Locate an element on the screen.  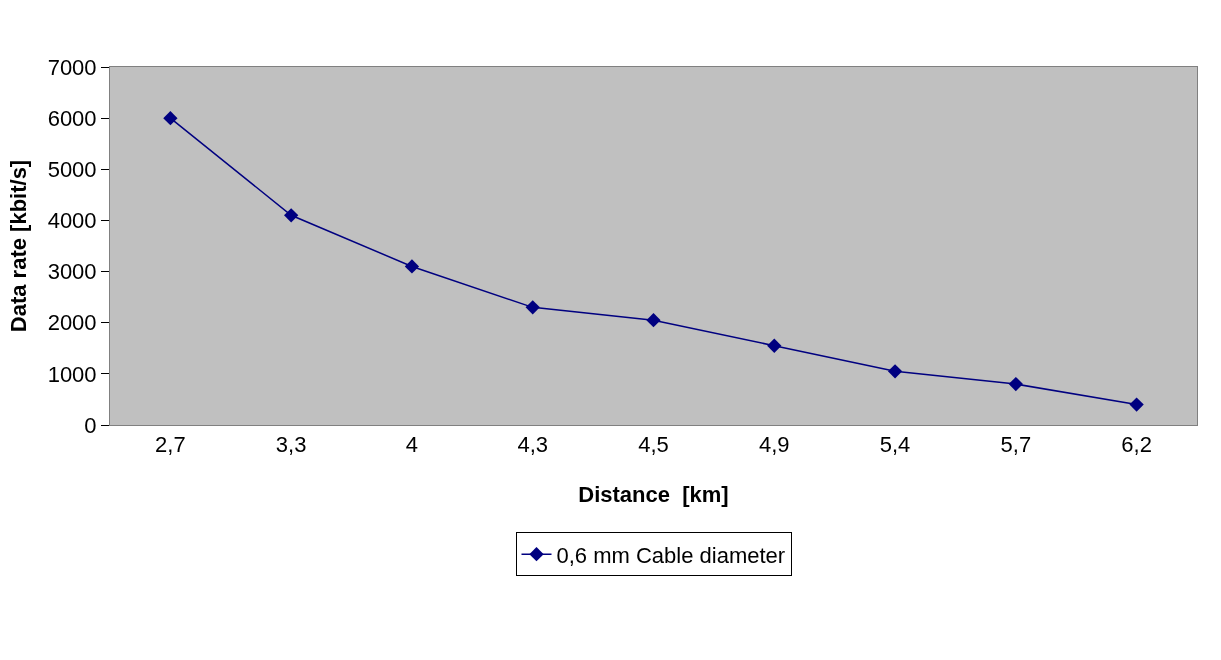
x-tick-label: 4,9 is located at coordinates (774, 445).